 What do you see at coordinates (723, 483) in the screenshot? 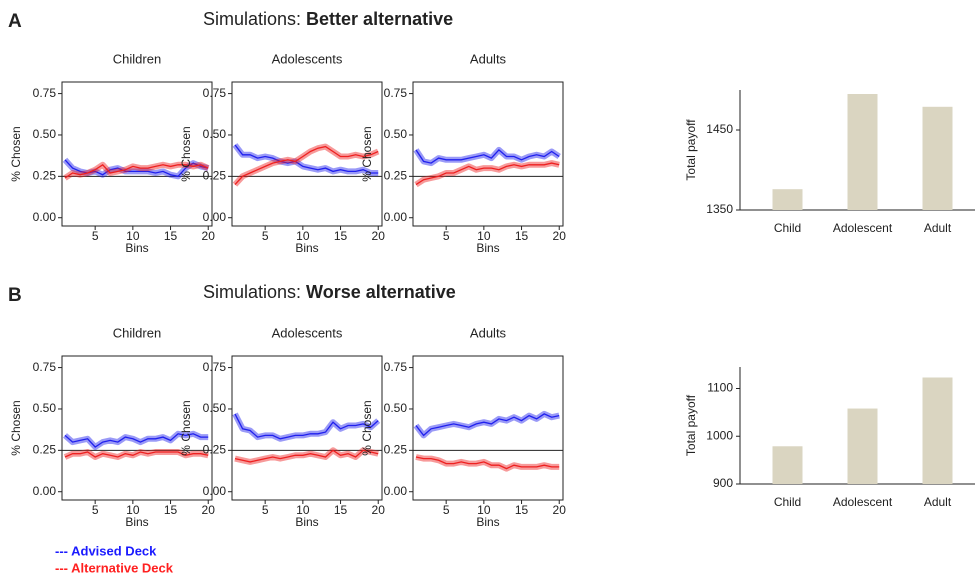
I see `y-tick-label: 900` at bounding box center [723, 483].